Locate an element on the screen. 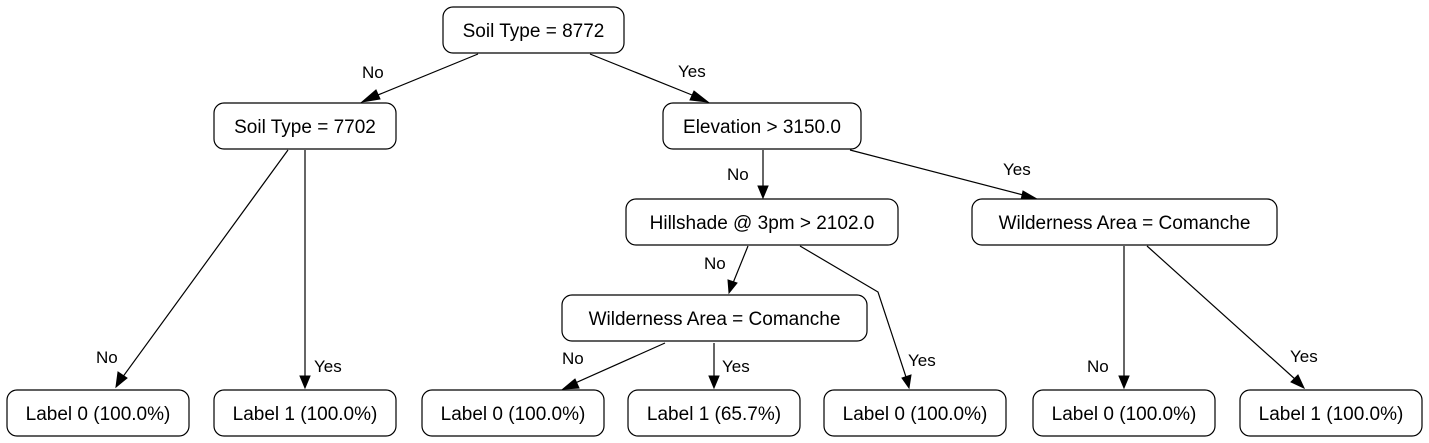 The width and height of the screenshot is (1429, 443). leaf-label-0-b: Label 0 (100.0%) is located at coordinates (513, 413).